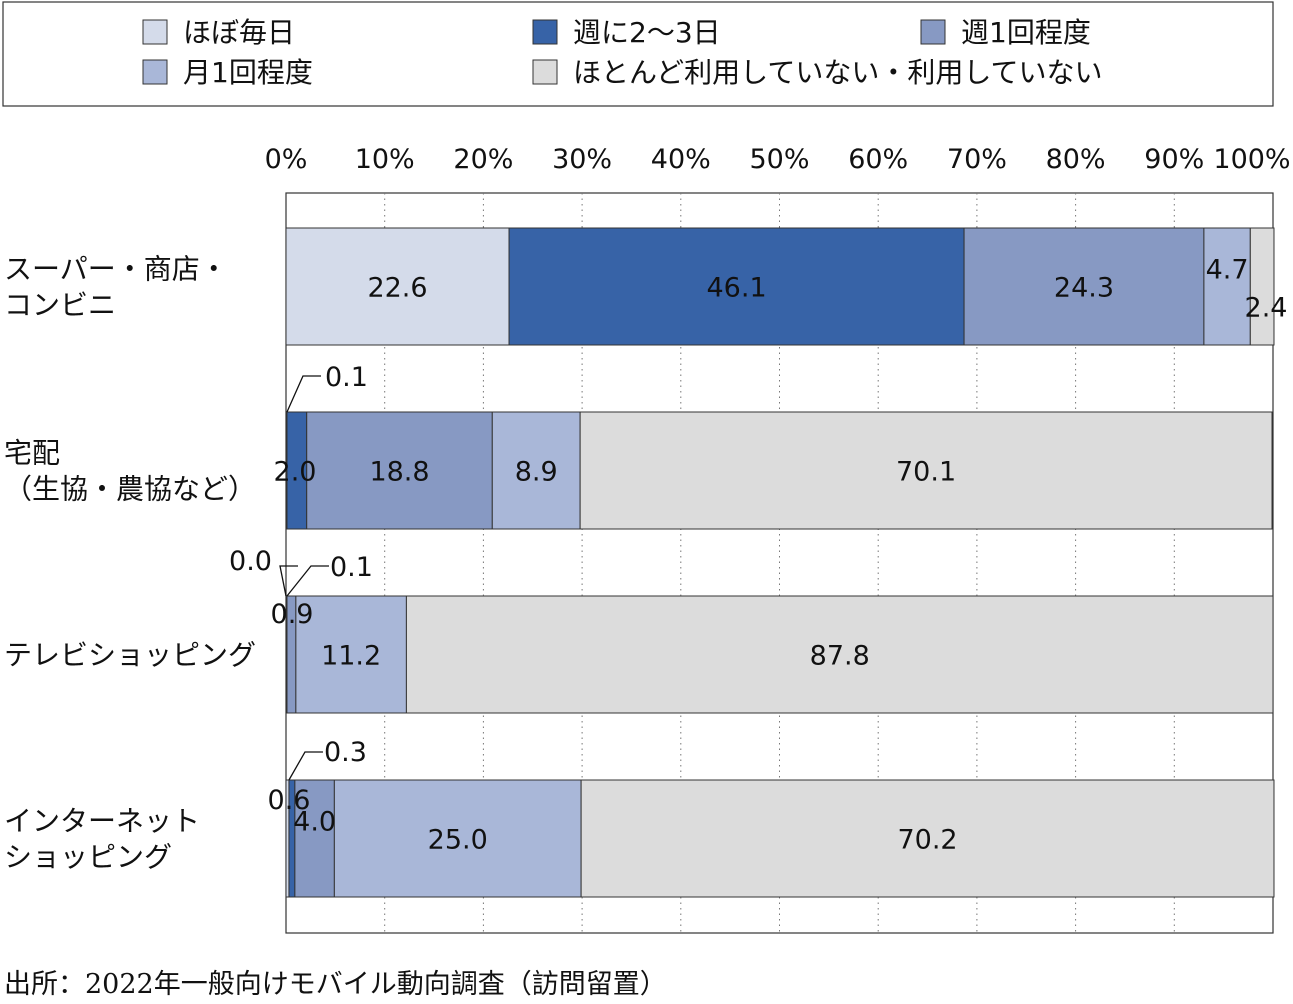 This screenshot has height=1004, width=1293. I want to click on data-label: 87.8, so click(840, 656).